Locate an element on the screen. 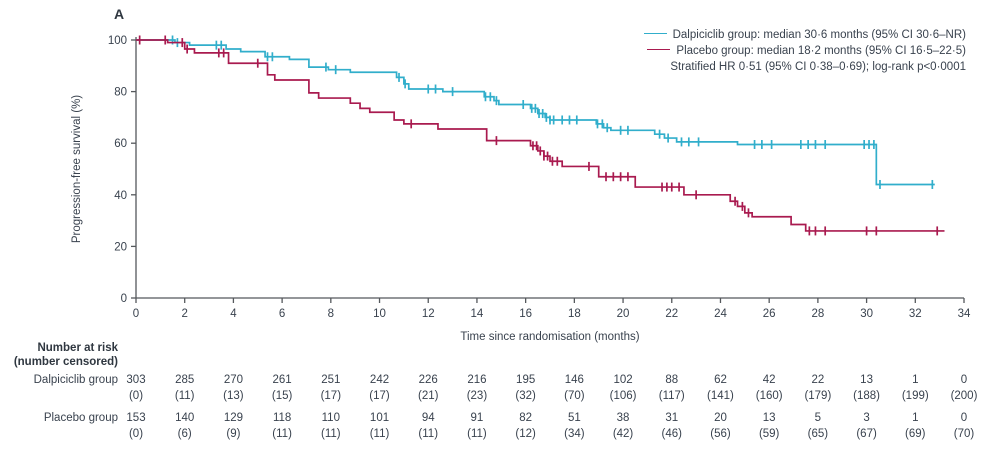  placebo-line-swatch is located at coordinates (659, 50).